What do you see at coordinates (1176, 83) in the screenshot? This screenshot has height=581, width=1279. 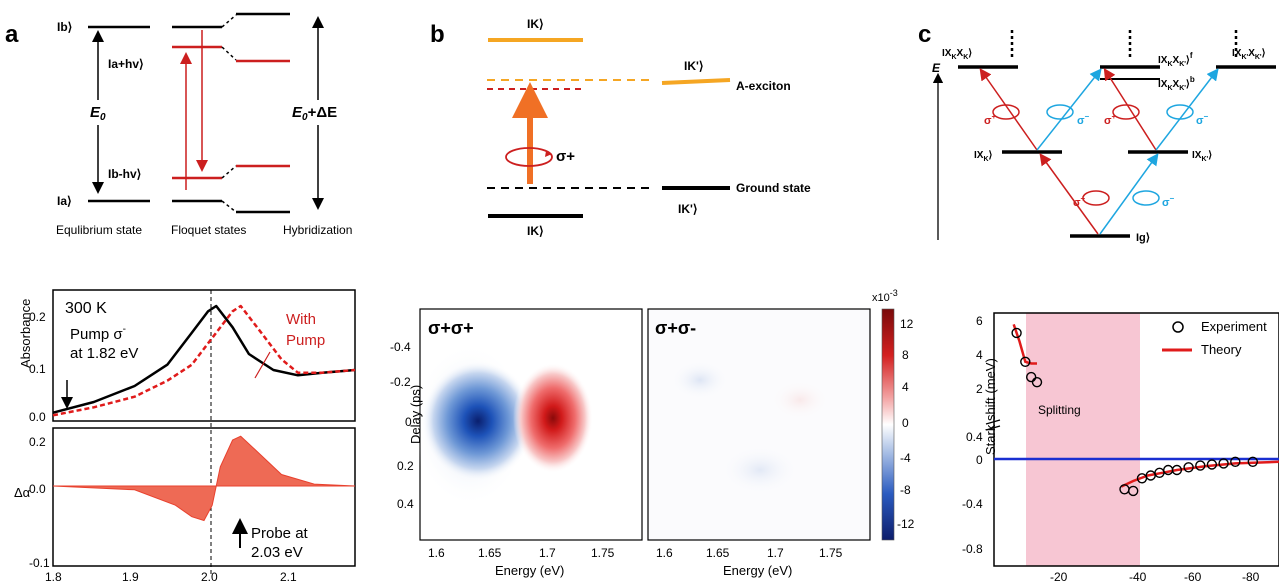 I see `label-state-b: IXKXK'⟩b` at bounding box center [1176, 83].